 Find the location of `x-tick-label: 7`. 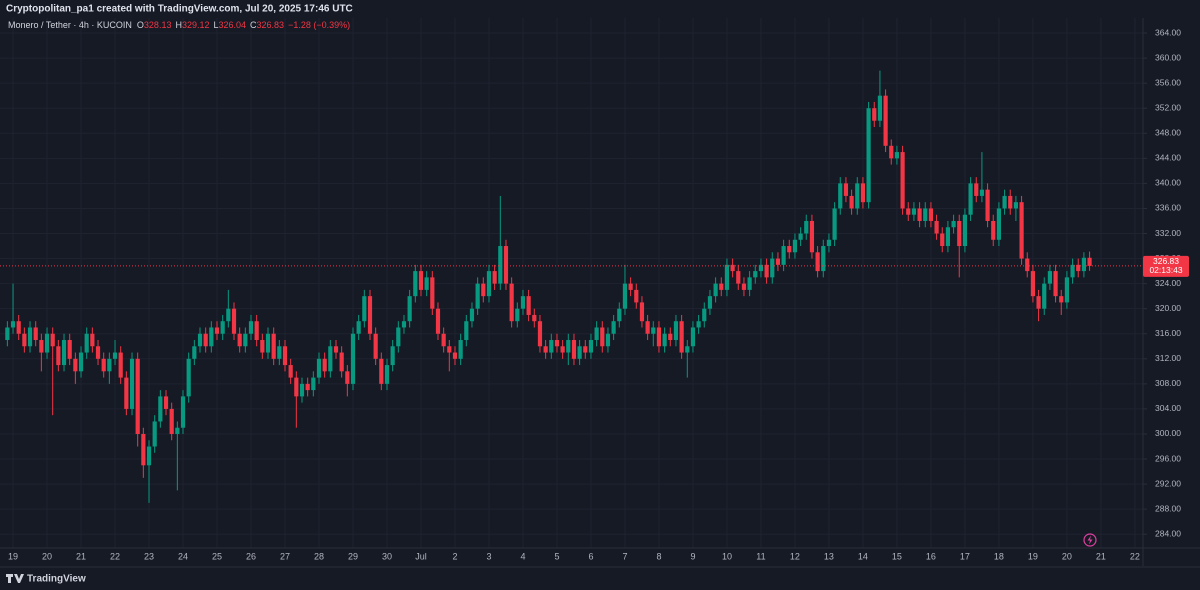

x-tick-label: 7 is located at coordinates (624, 556).